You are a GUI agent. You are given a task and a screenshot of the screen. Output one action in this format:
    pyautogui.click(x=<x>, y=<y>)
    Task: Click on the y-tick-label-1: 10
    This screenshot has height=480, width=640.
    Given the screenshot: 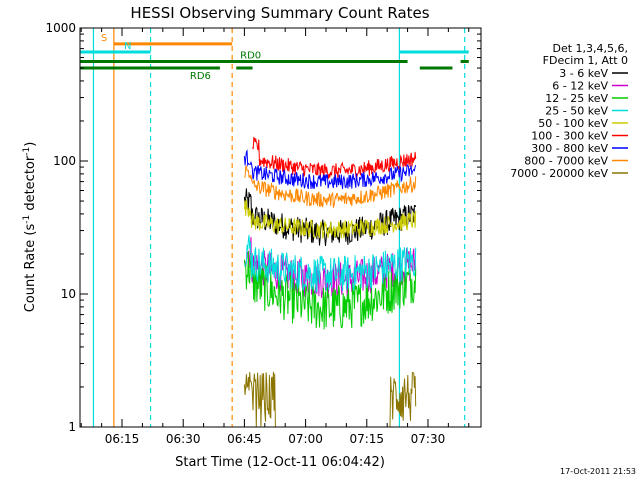 What is the action you would take?
    pyautogui.click(x=68, y=294)
    